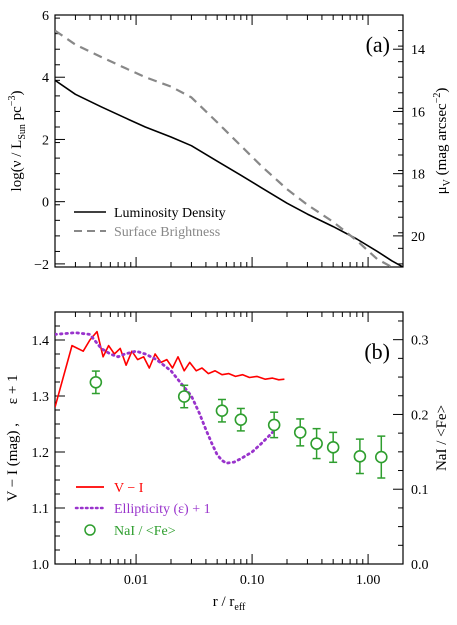  What do you see at coordinates (17, 141) in the screenshot?
I see `panel-a-left-axis-label: log(ν / LSun pc−3)` at bounding box center [17, 141].